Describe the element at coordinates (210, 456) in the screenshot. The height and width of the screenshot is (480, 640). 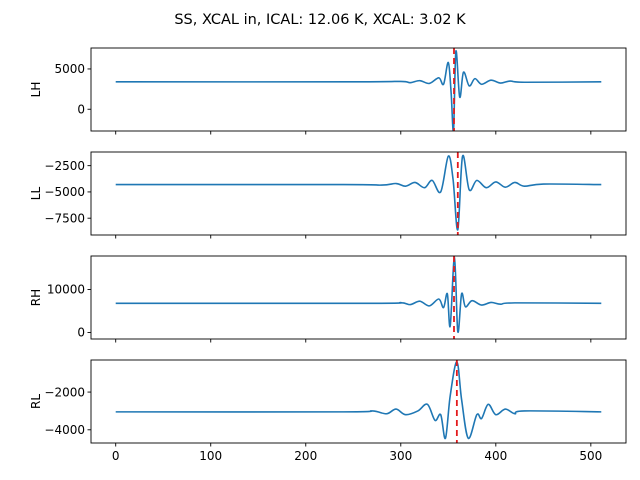
I see `x-tick-label: 100` at that location.